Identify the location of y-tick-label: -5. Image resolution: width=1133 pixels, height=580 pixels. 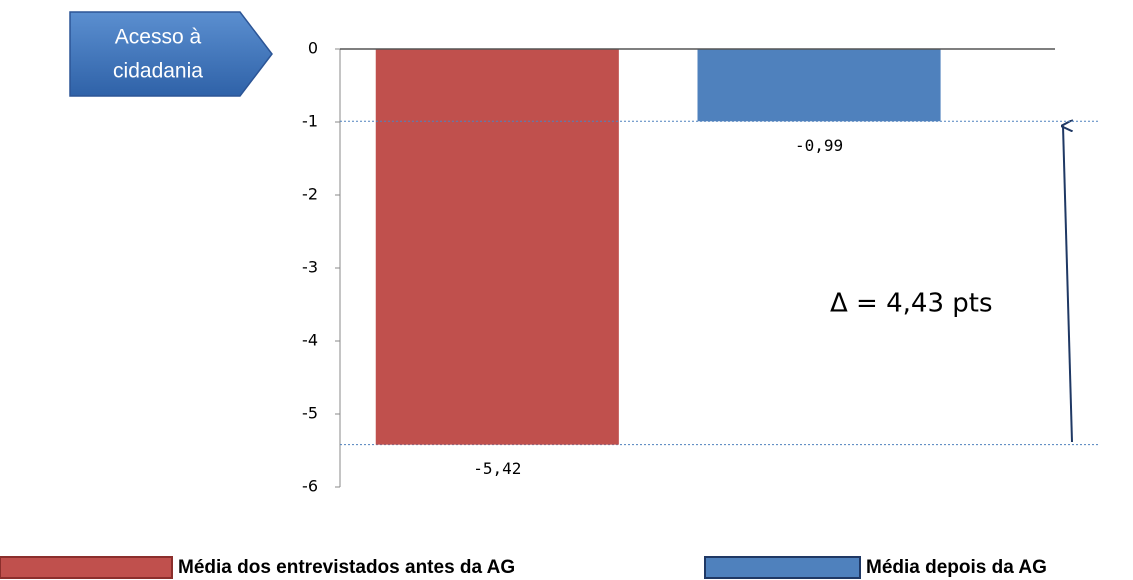
(310, 413).